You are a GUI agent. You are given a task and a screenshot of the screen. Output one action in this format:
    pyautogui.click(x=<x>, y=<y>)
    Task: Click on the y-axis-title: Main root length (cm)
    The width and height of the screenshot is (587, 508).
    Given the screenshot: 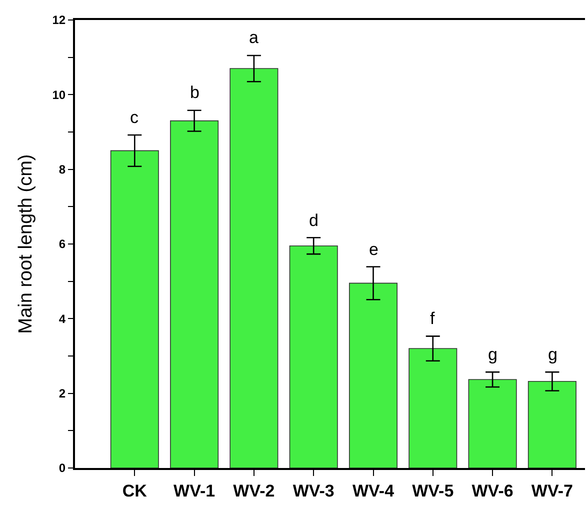 What is the action you would take?
    pyautogui.click(x=26, y=244)
    